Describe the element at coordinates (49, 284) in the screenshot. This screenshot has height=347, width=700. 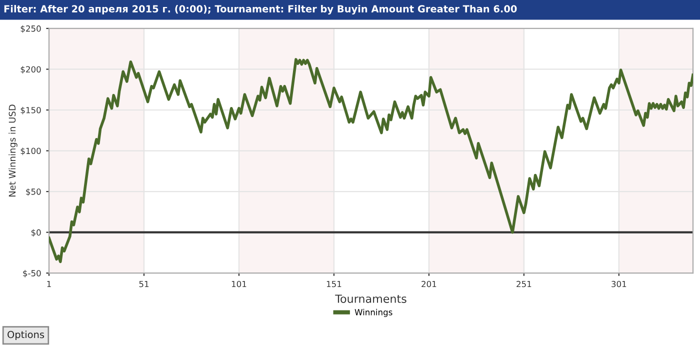
I see `x-tick-label: 1` at that location.